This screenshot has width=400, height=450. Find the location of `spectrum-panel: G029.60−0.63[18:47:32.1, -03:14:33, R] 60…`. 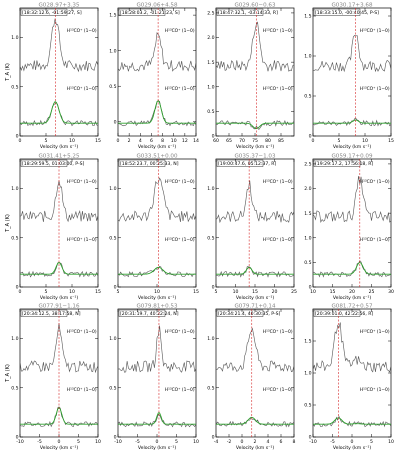

spectrum-panel: G029.60−0.63[18:47:32.1, -03:14:33, R] 60… is located at coordinates (251, 76).